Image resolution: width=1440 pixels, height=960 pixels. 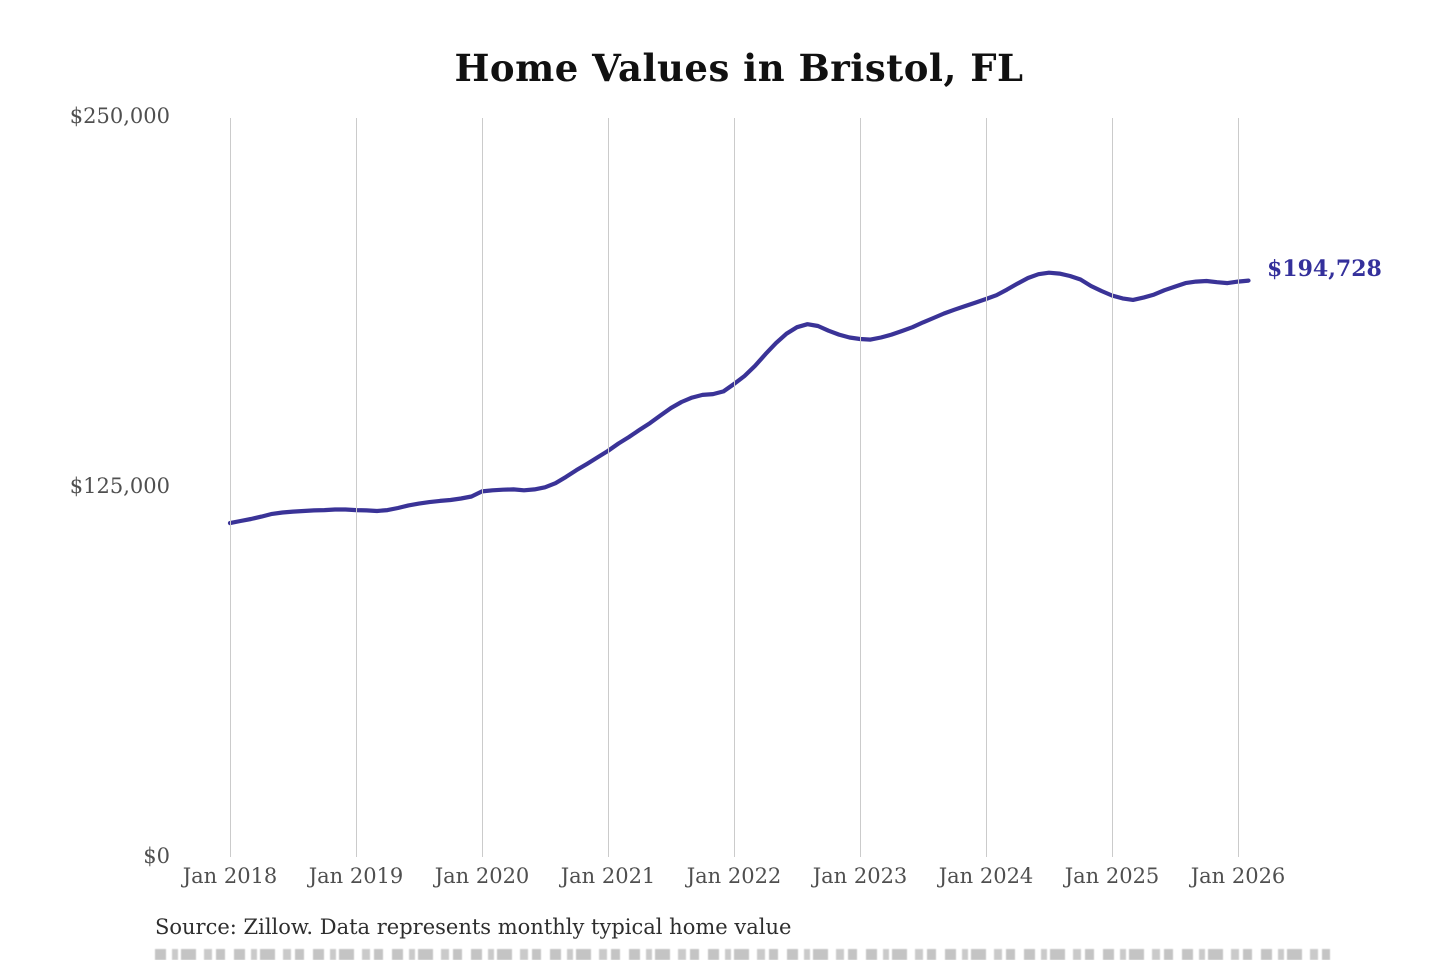 I want to click on x-axis-tick-label: Jan 2023, so click(x=860, y=876).